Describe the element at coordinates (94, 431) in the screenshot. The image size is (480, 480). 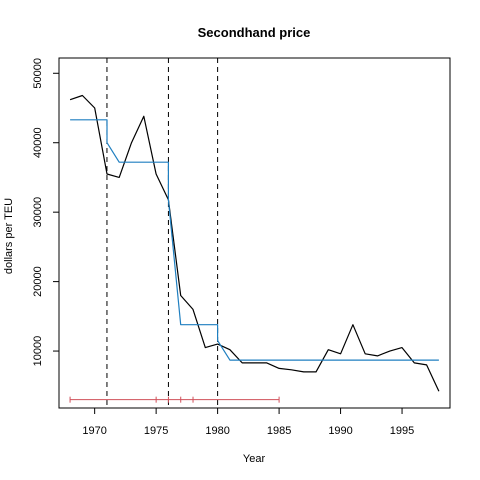
I see `x-tick-label-0: 1970` at that location.